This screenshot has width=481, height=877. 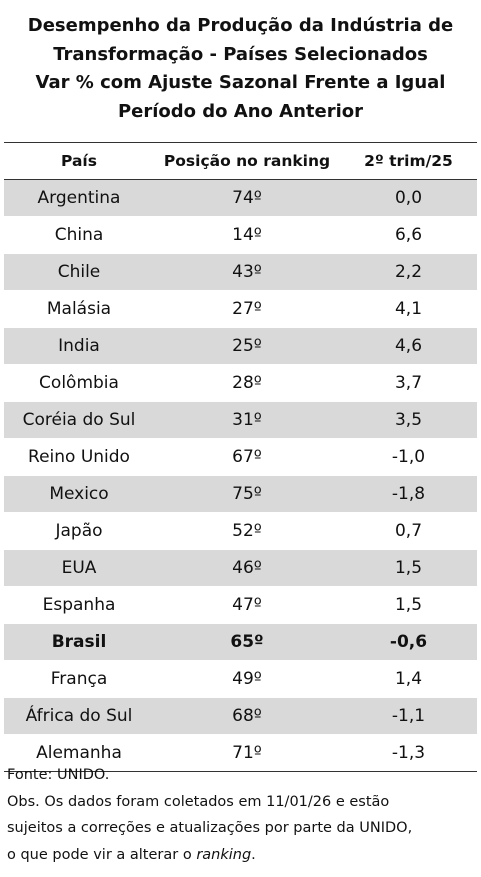 What do you see at coordinates (247, 346) in the screenshot?
I see `table-cell: 25º` at bounding box center [247, 346].